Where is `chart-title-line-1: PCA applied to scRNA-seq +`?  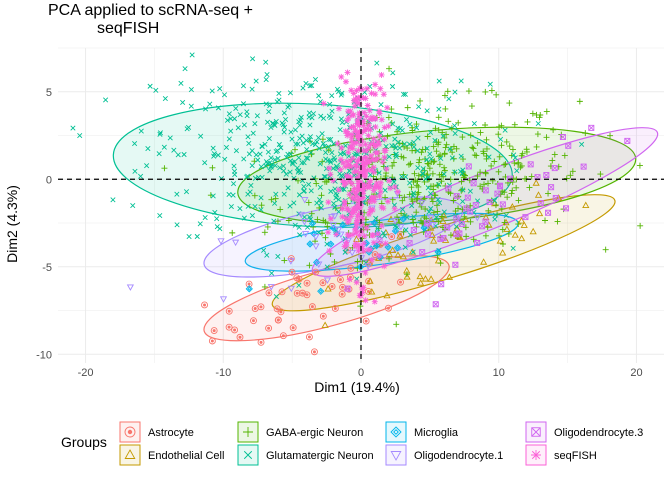
chart-title-line-1: PCA applied to scRNA-seq + is located at coordinates (150, 10).